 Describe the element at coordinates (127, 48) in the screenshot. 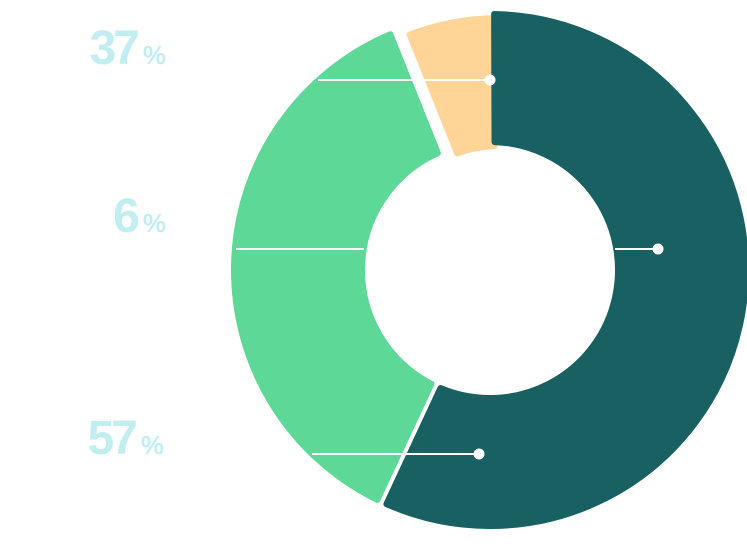

I see `data-label-37: 37%` at that location.